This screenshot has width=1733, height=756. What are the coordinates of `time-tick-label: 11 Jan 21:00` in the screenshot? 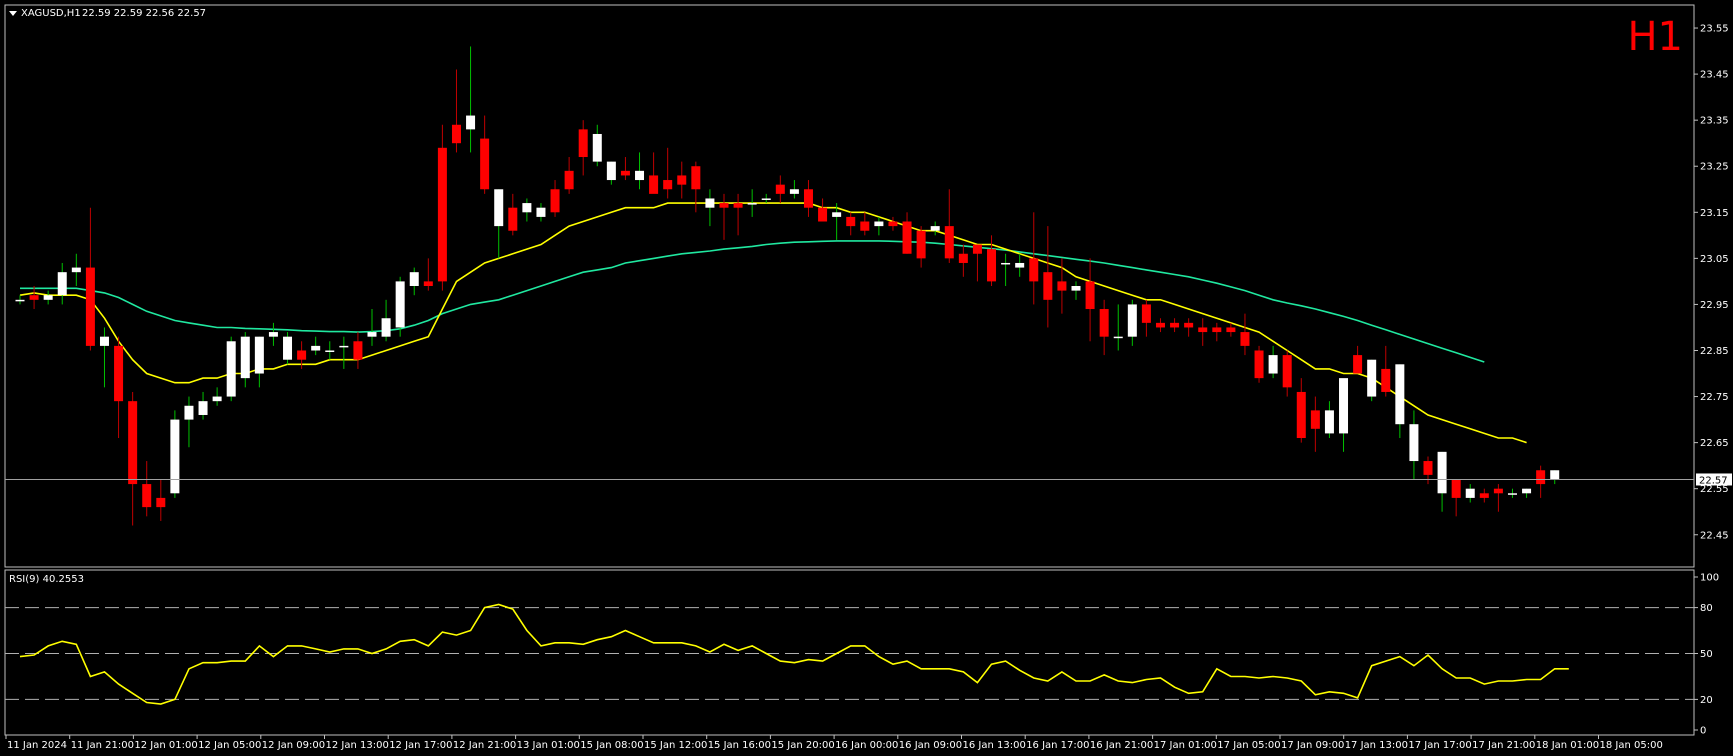 It's located at (102, 745).